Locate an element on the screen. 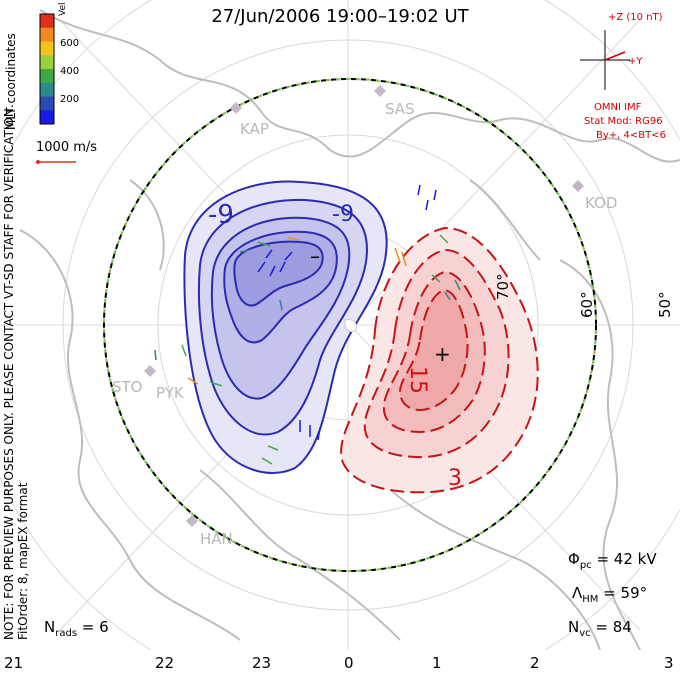  lambda-hm: ΛHM = 59° is located at coordinates (610, 594).